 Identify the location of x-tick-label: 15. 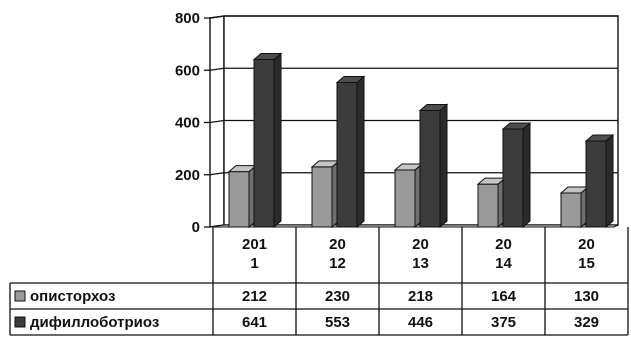
(586, 263).